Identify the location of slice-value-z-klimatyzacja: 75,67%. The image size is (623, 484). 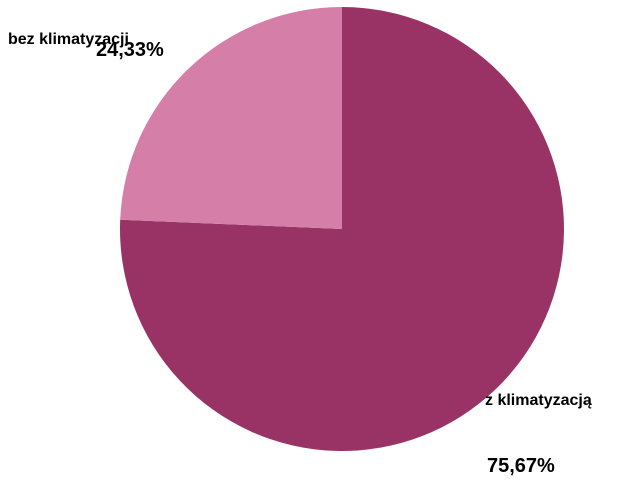
(521, 466).